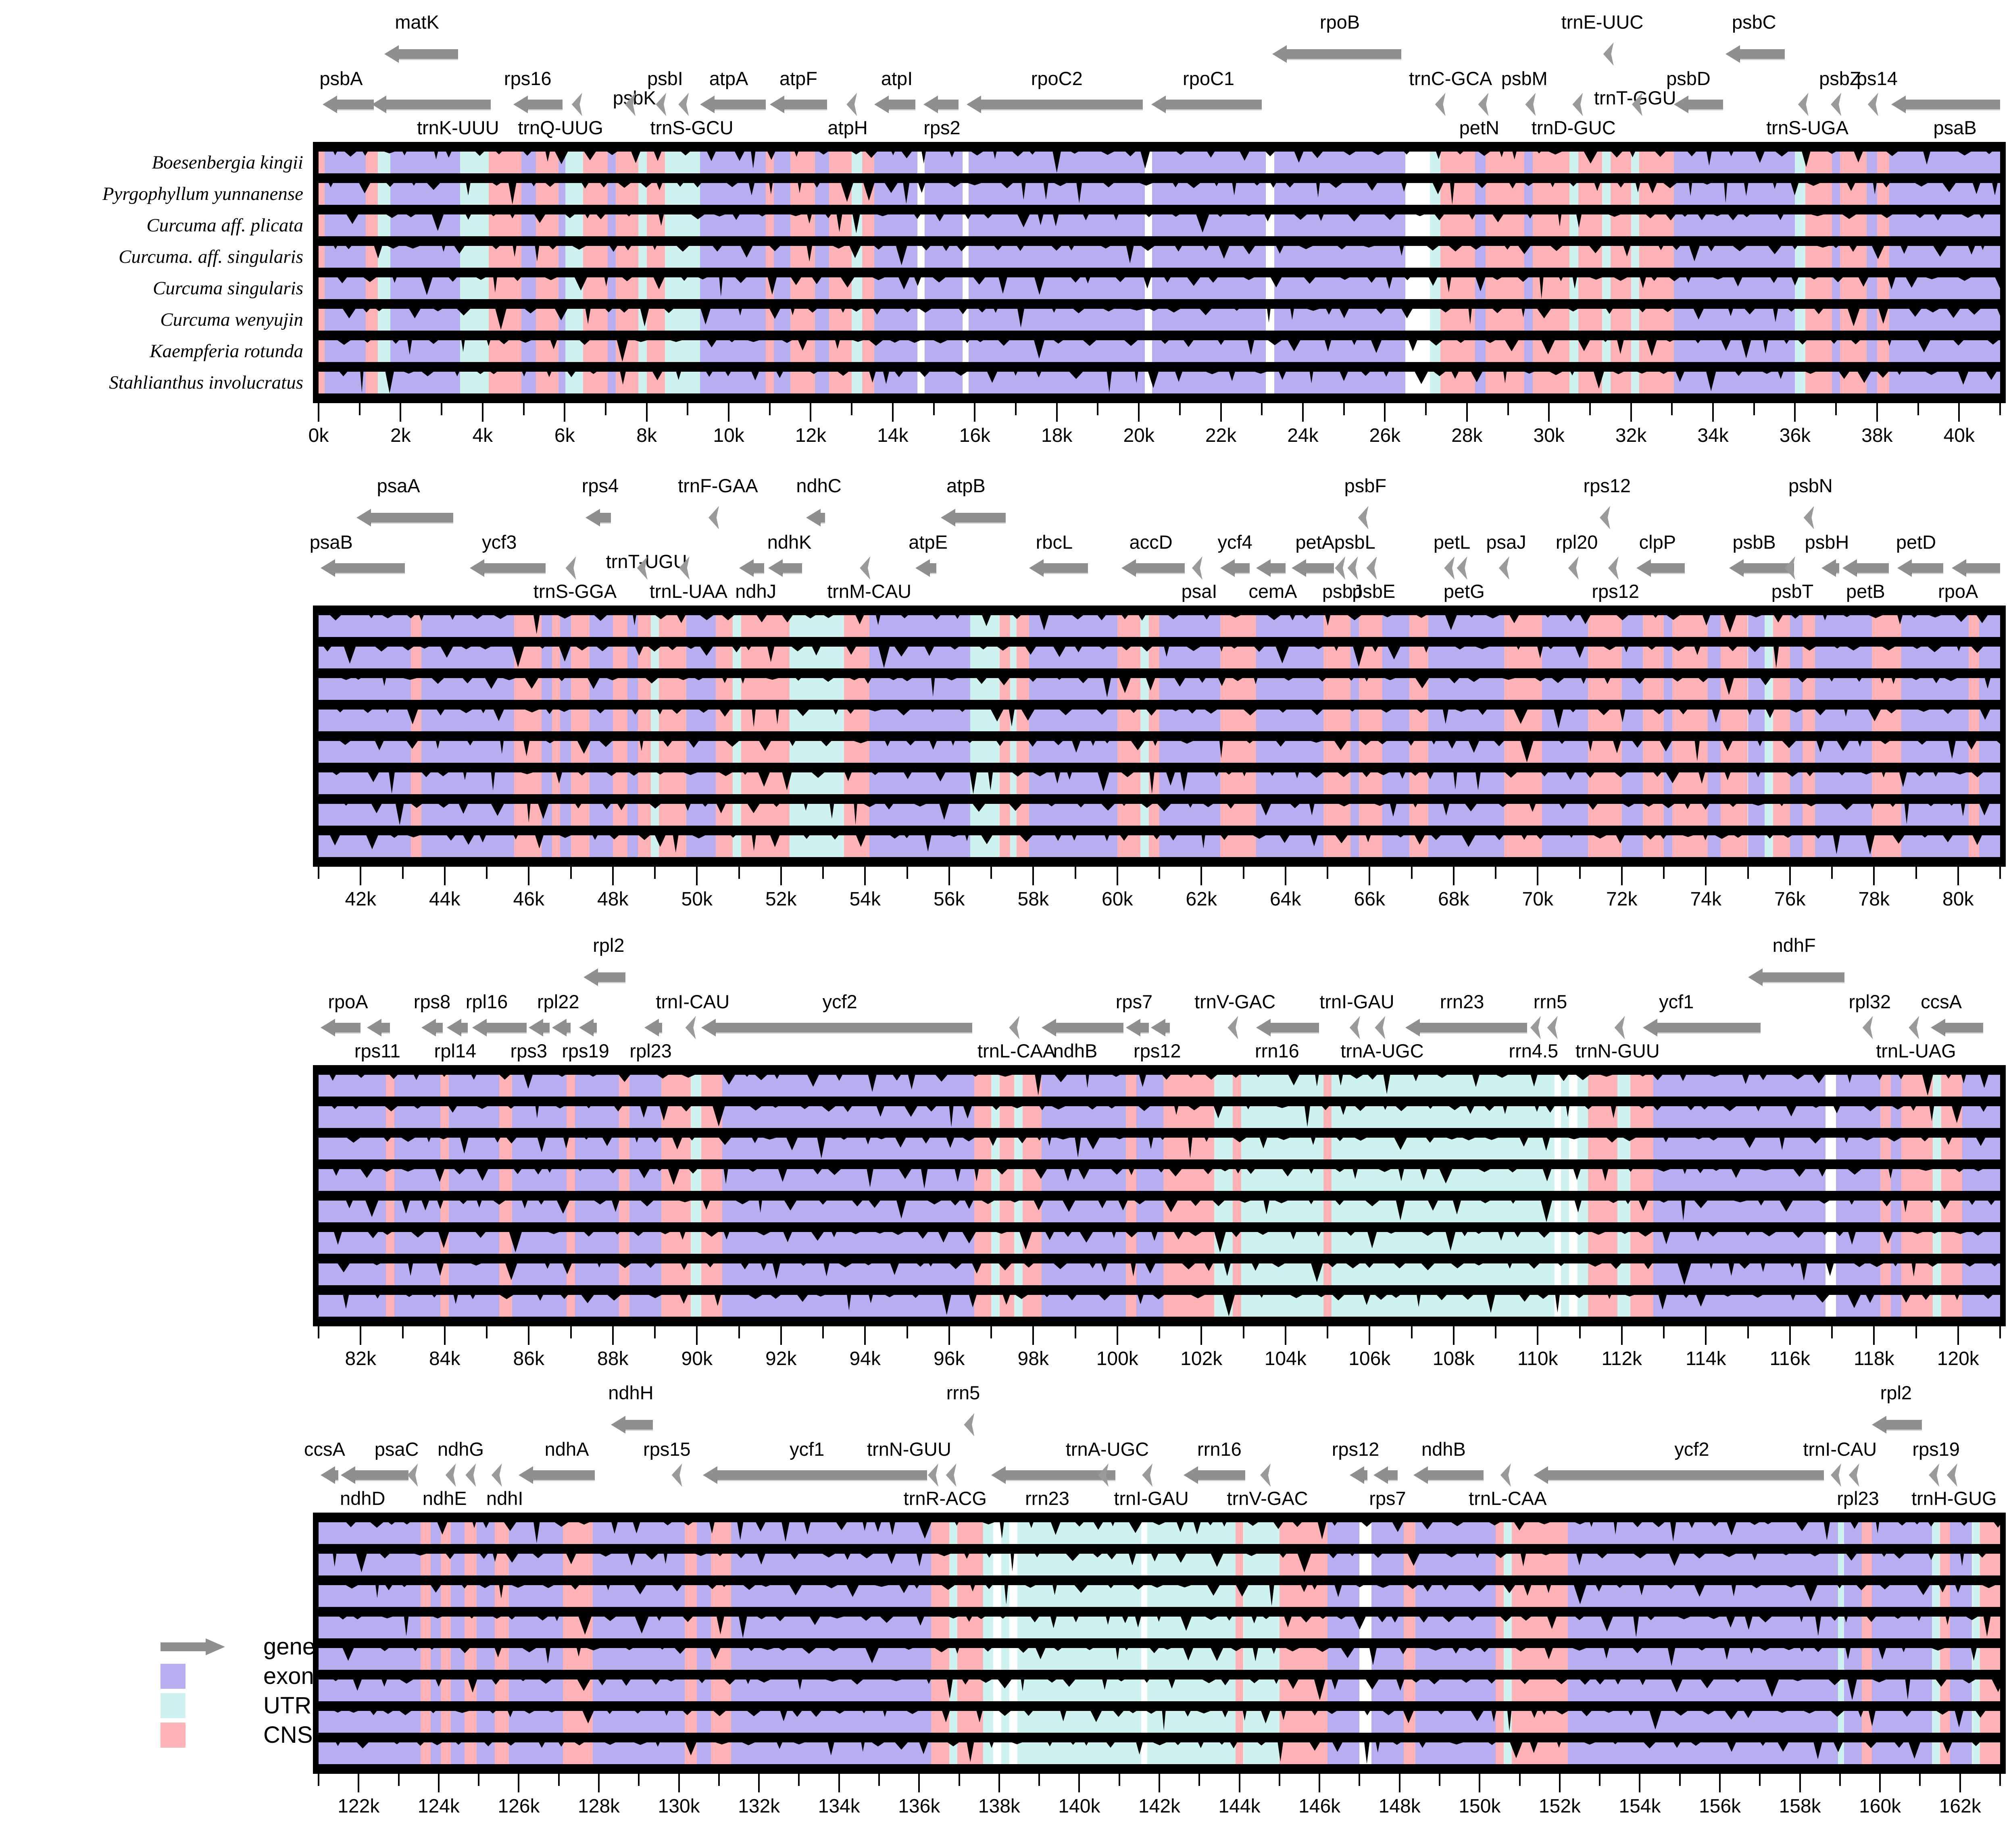 This screenshot has width=2011, height=1848. I want to click on gene-label-trnL-UAG: trnL-UAG, so click(1916, 1050).